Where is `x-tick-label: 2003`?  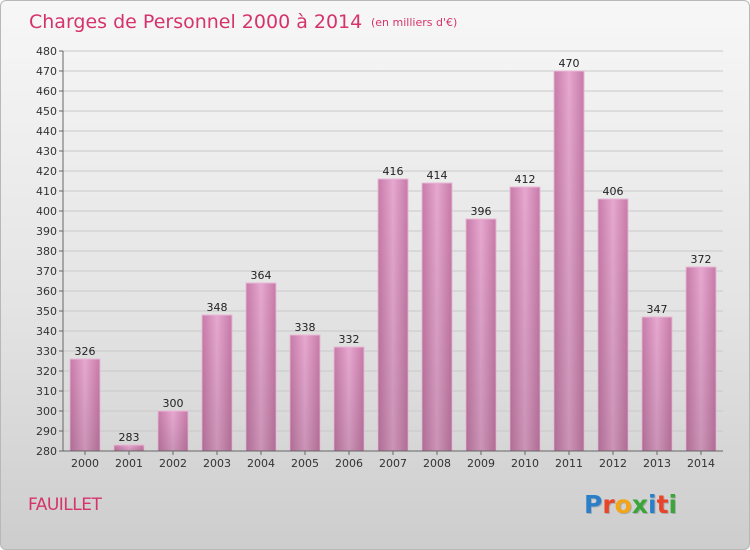
x-tick-label: 2003 is located at coordinates (217, 463).